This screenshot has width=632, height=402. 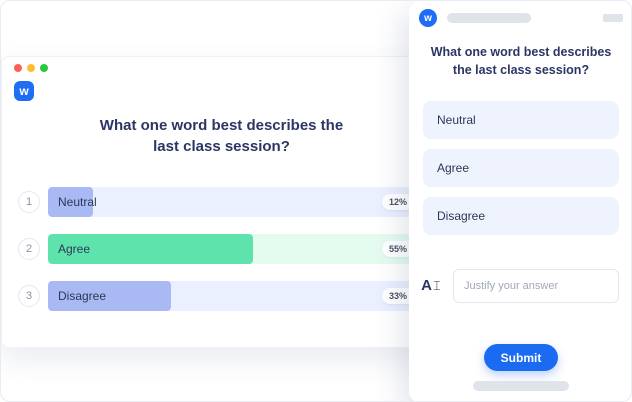 What do you see at coordinates (427, 285) in the screenshot?
I see `letter-a-glyph: A` at bounding box center [427, 285].